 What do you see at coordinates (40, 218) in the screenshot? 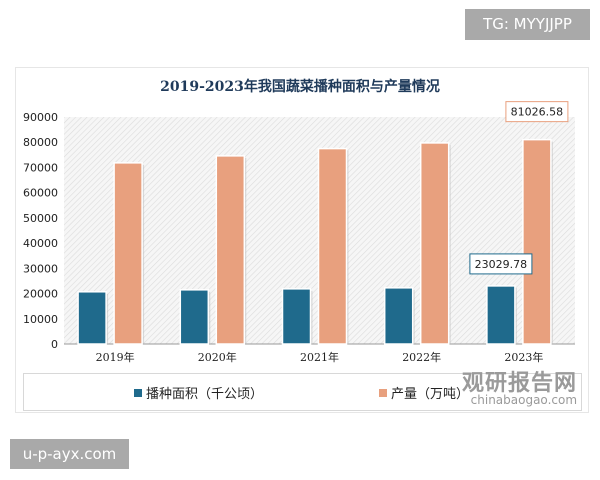
I see `y-tick-label: 50000` at bounding box center [40, 218].